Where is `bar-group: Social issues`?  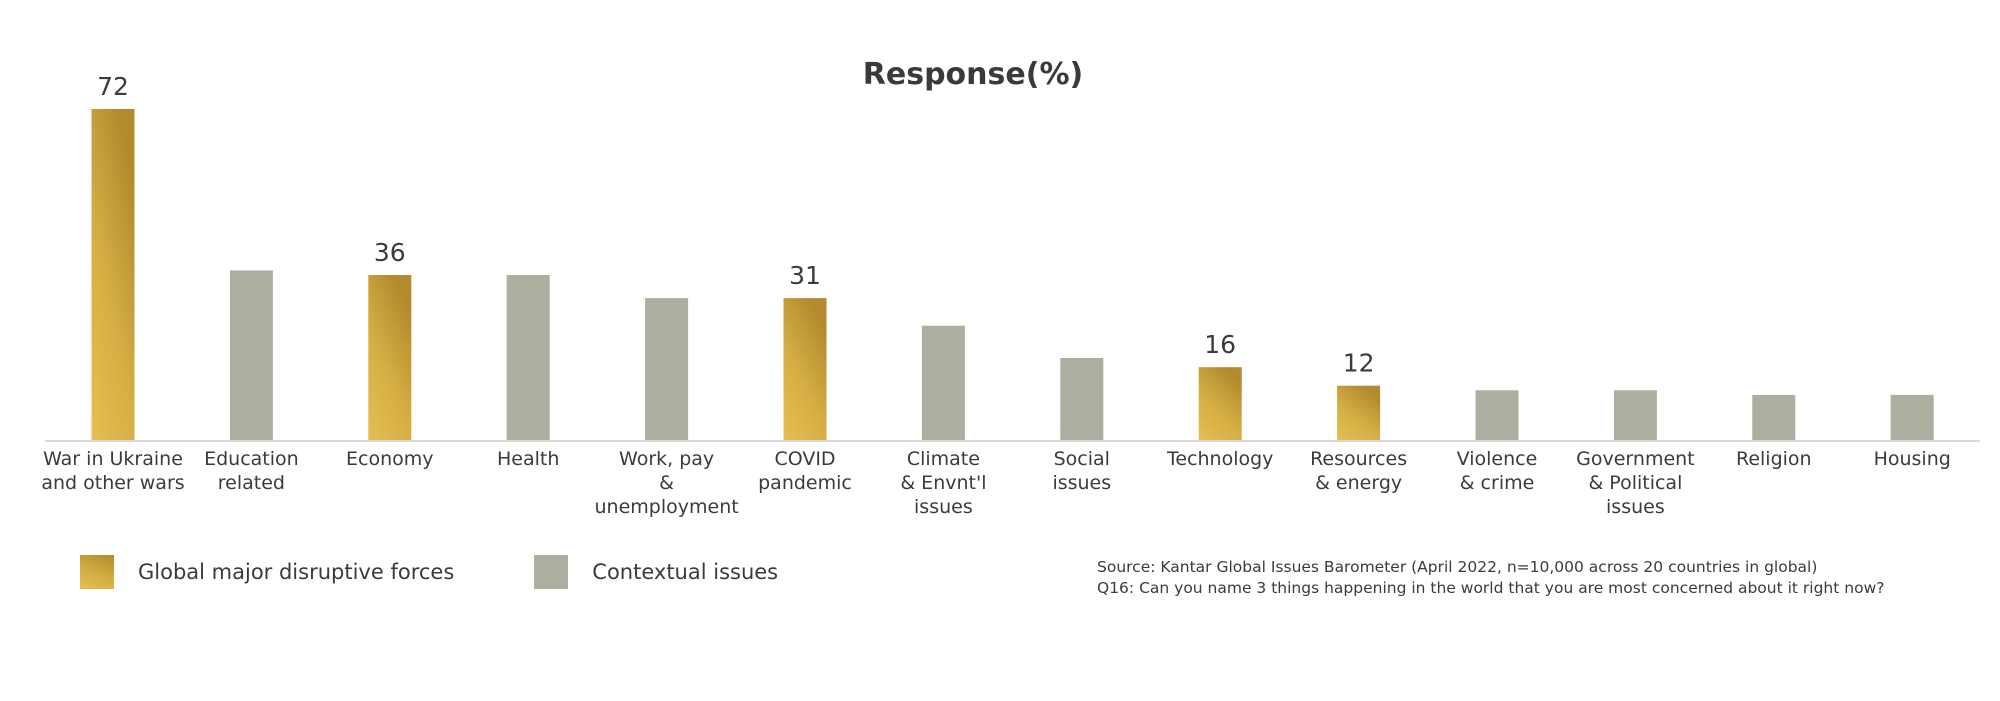 bar-group: Social issues is located at coordinates (1081, 426).